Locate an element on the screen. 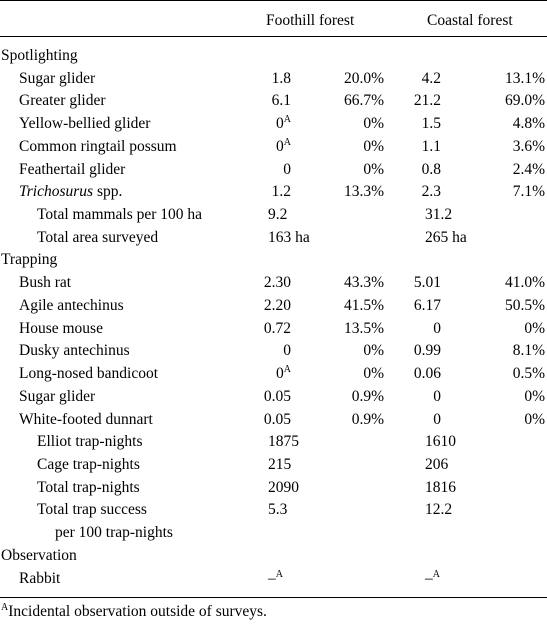 The width and height of the screenshot is (547, 626). foothill-percent: 0.9% is located at coordinates (368, 420).